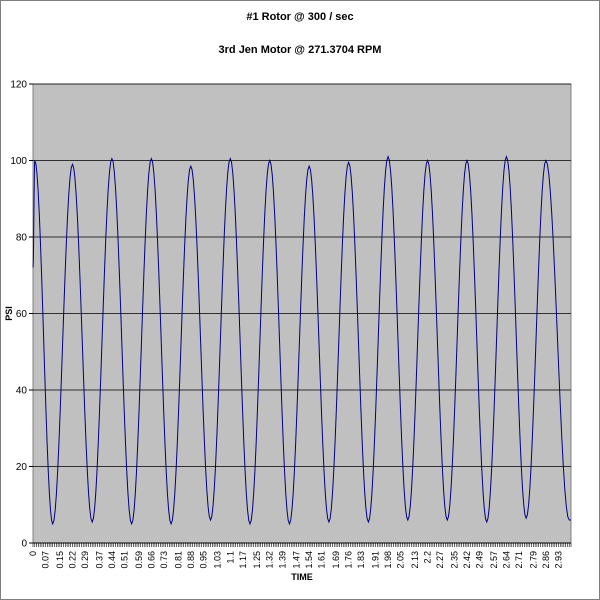  What do you see at coordinates (546, 560) in the screenshot?
I see `x-tick-label: 2.86` at bounding box center [546, 560].